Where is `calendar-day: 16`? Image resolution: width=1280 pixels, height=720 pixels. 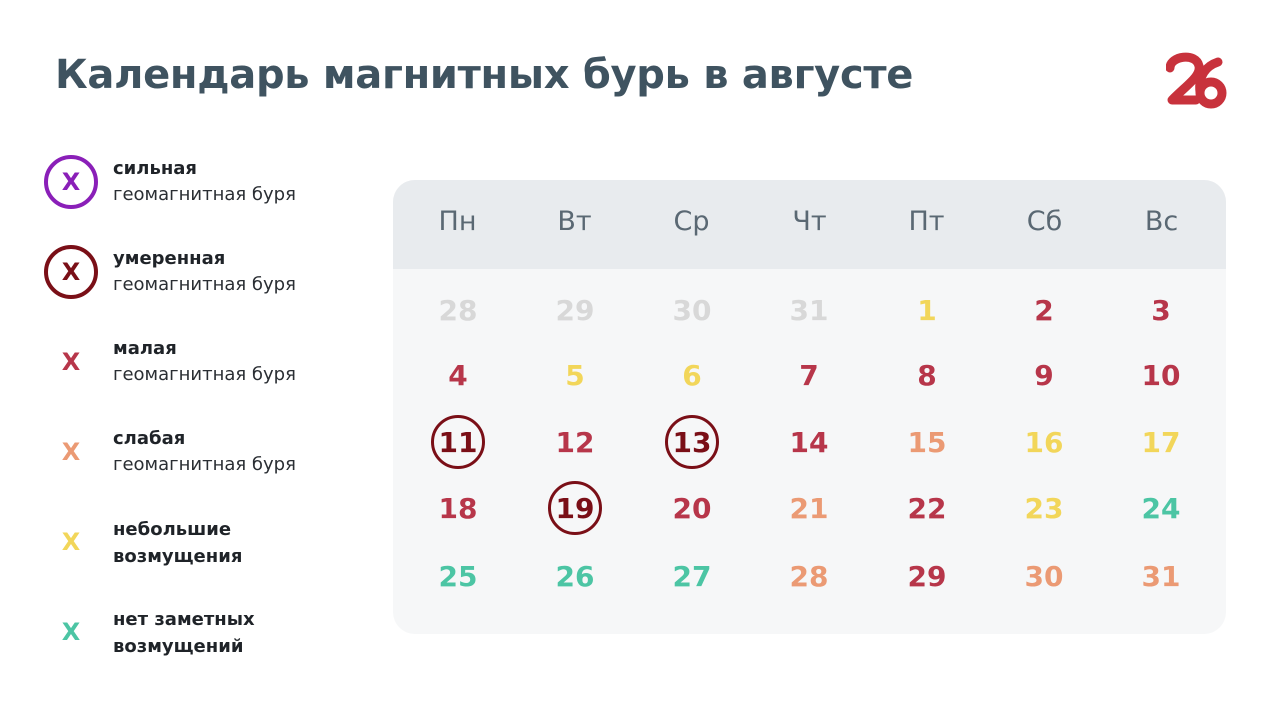 calendar-day: 16 is located at coordinates (1044, 442).